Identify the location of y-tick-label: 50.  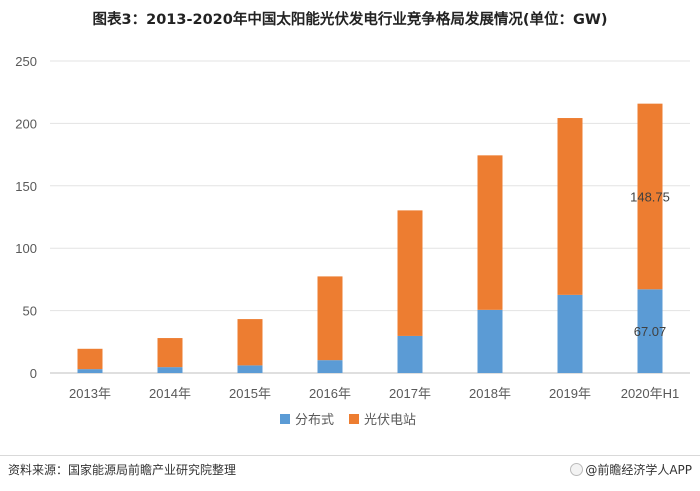
(30, 311).